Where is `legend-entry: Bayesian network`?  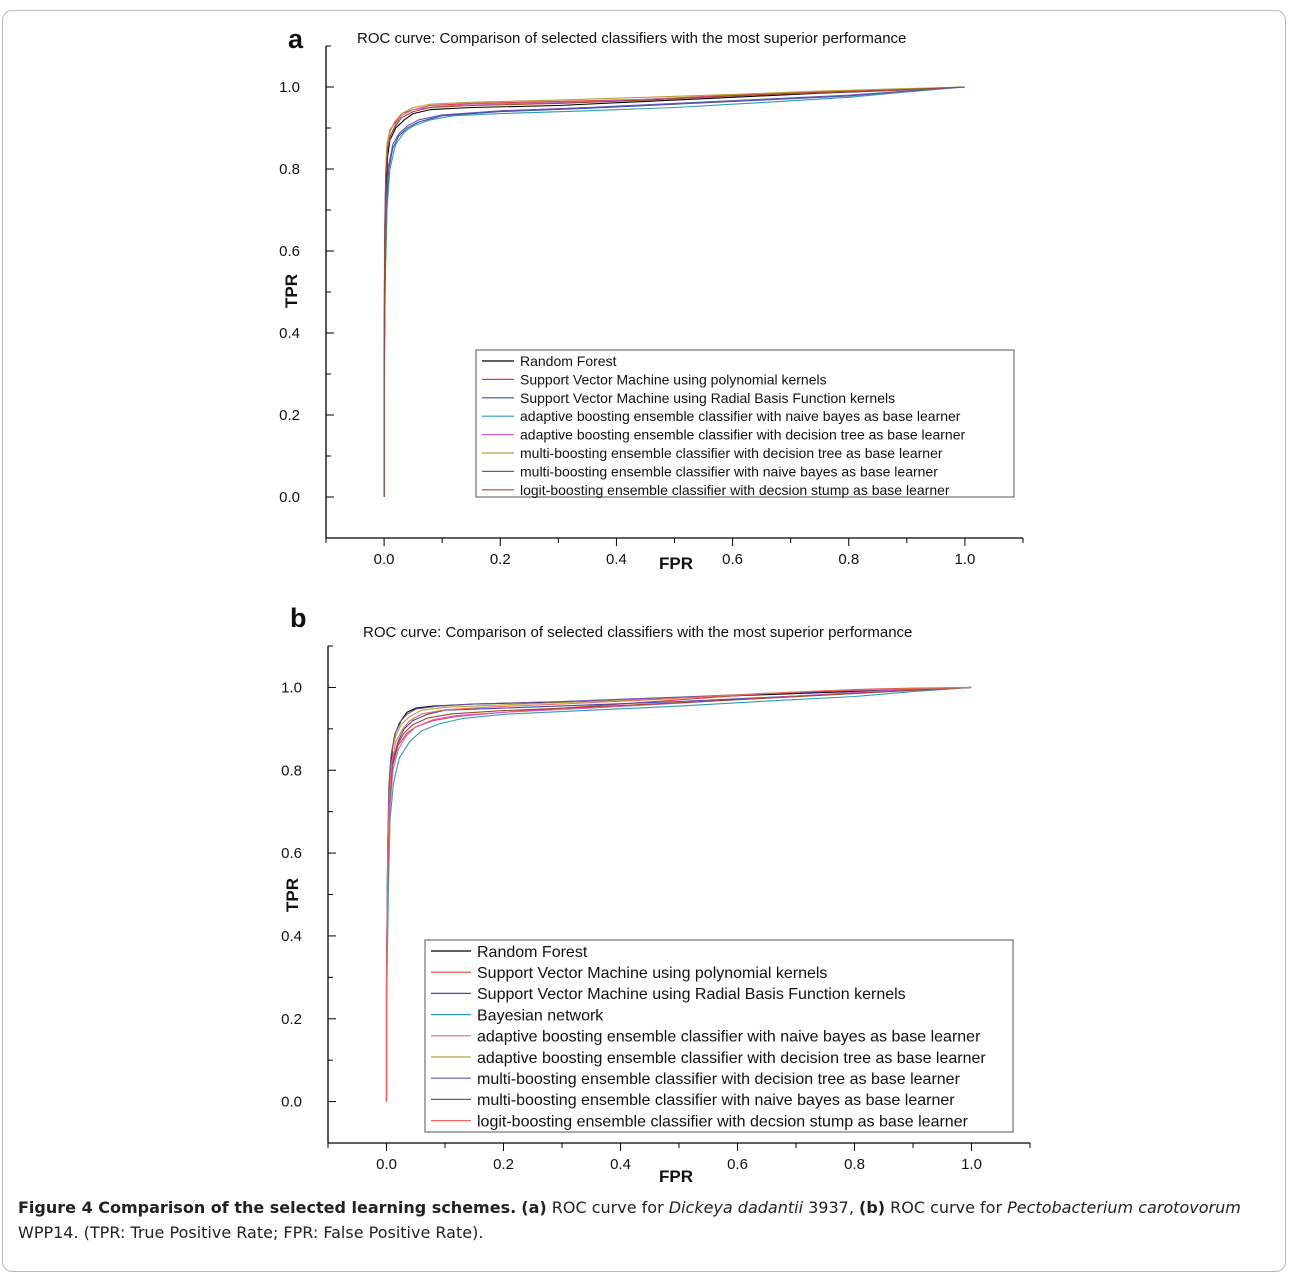 legend-entry: Bayesian network is located at coordinates (540, 1015).